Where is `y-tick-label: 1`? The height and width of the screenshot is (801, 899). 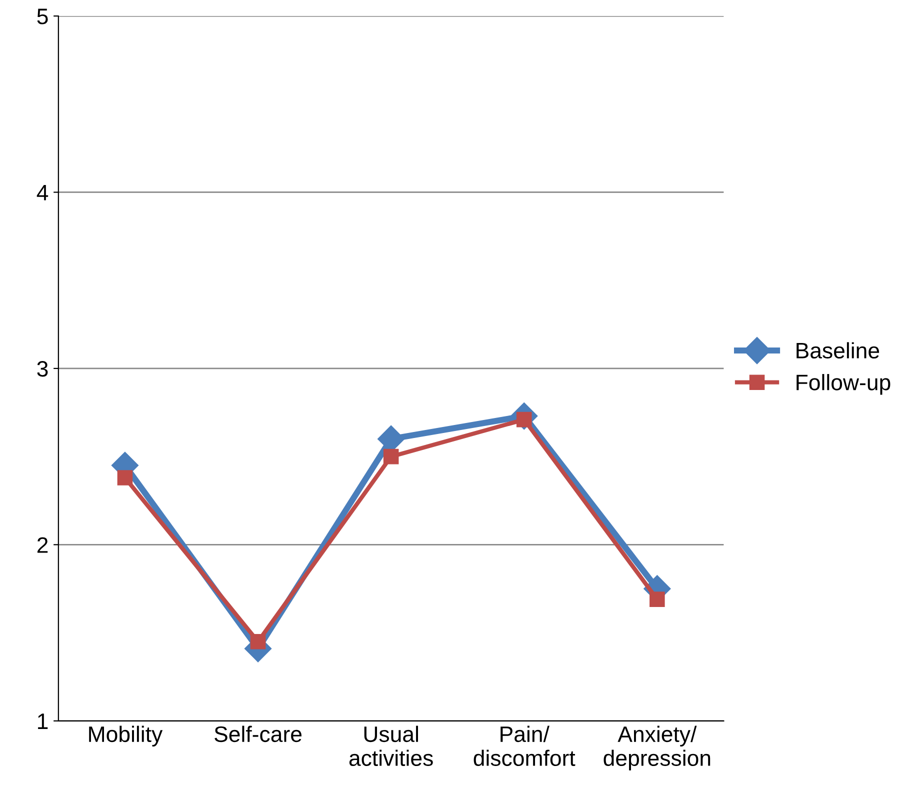
y-tick-label: 1 is located at coordinates (43, 721).